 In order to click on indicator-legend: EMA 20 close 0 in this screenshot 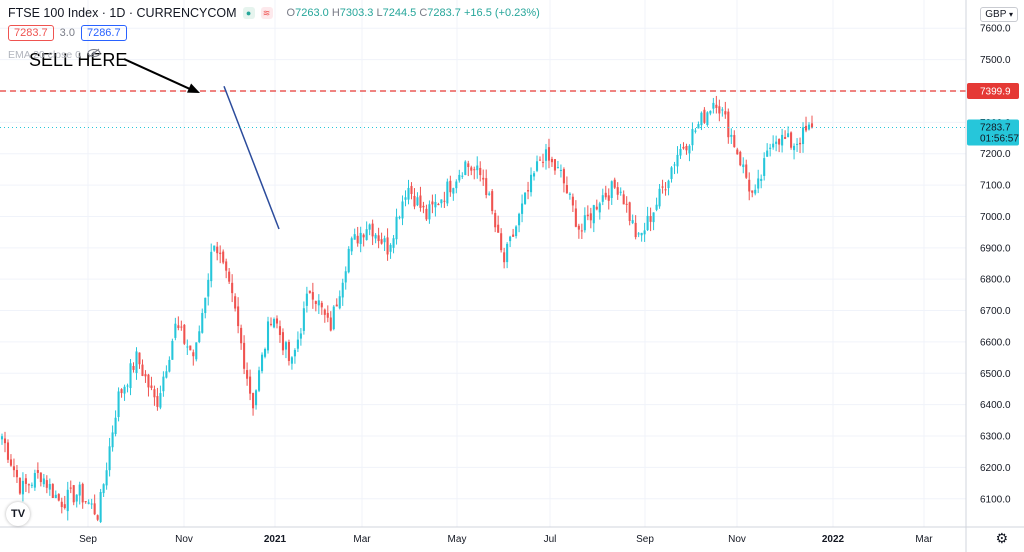, I will do `click(54, 54)`.